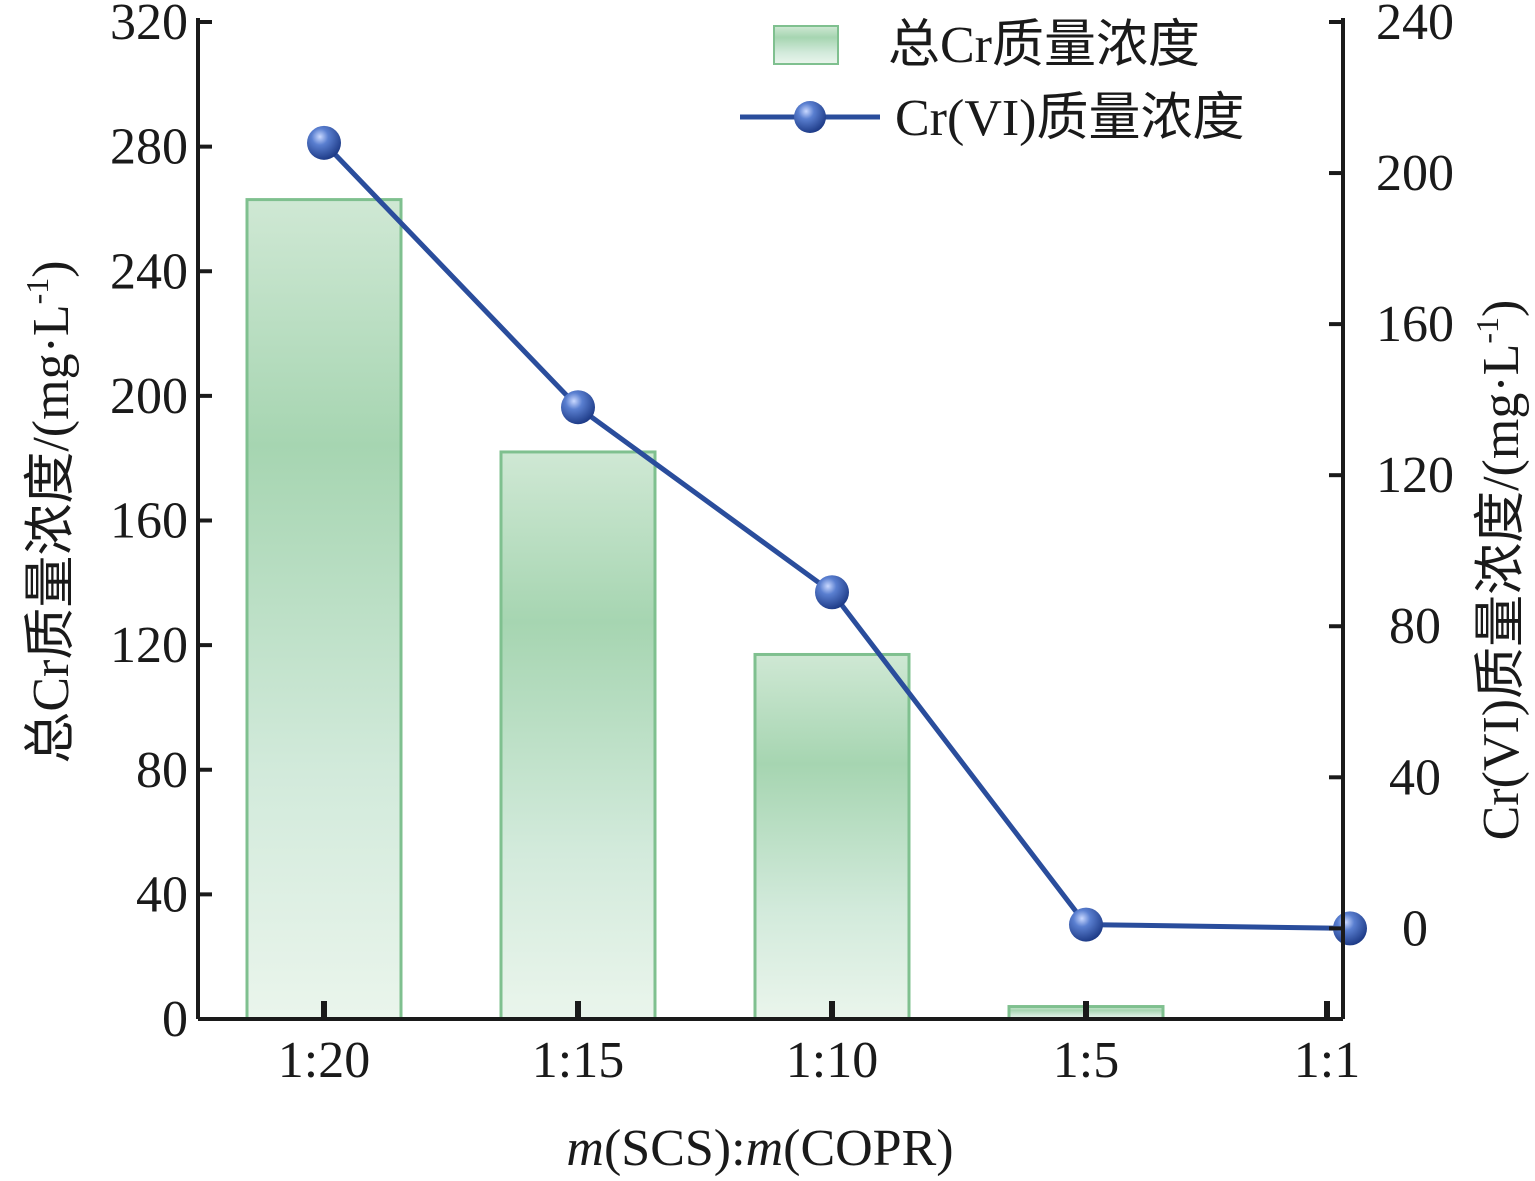  What do you see at coordinates (1415, 777) in the screenshot?
I see `right-tick-label: 40` at bounding box center [1415, 777].